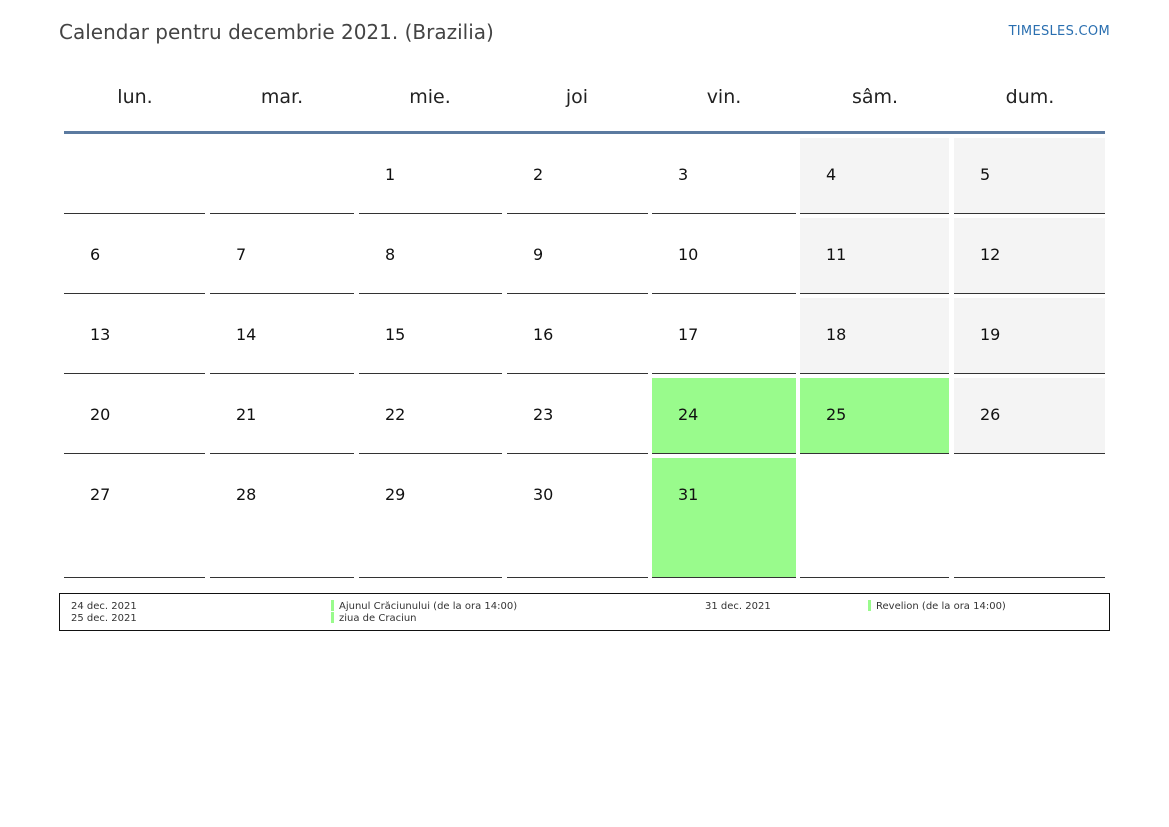 The width and height of the screenshot is (1169, 827). I want to click on day-number: 14, so click(246, 334).